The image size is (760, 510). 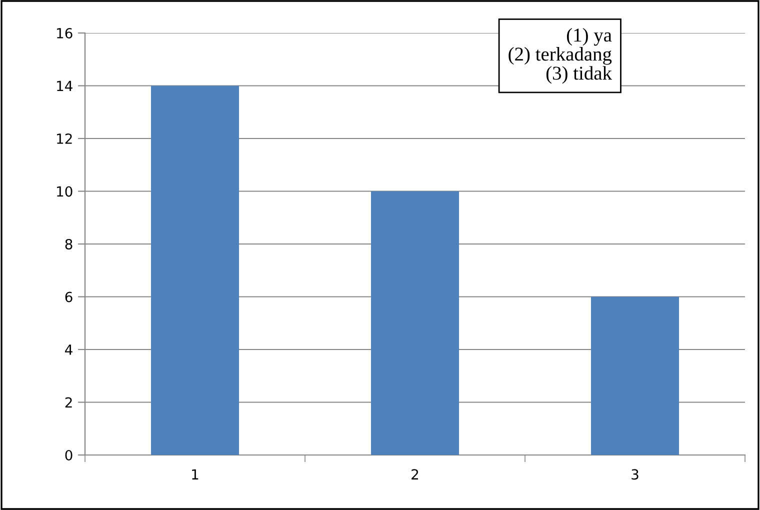 I want to click on y-tick-label: 8, so click(x=68, y=244).